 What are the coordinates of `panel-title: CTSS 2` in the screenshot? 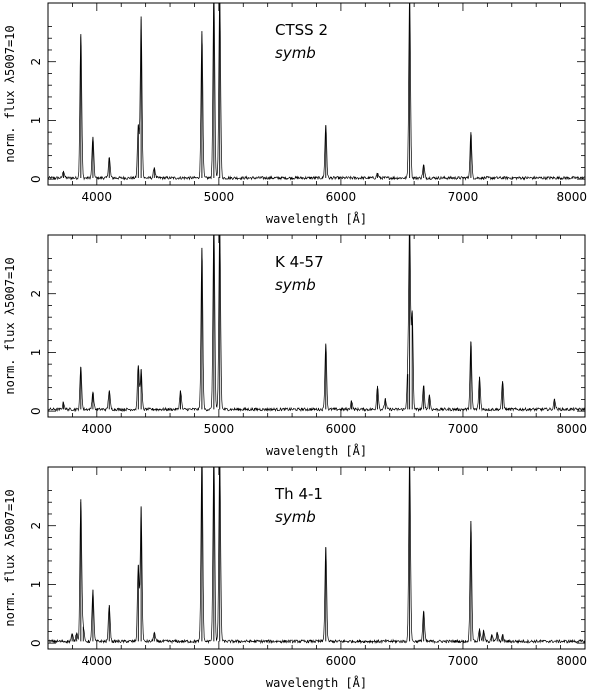 It's located at (301, 30).